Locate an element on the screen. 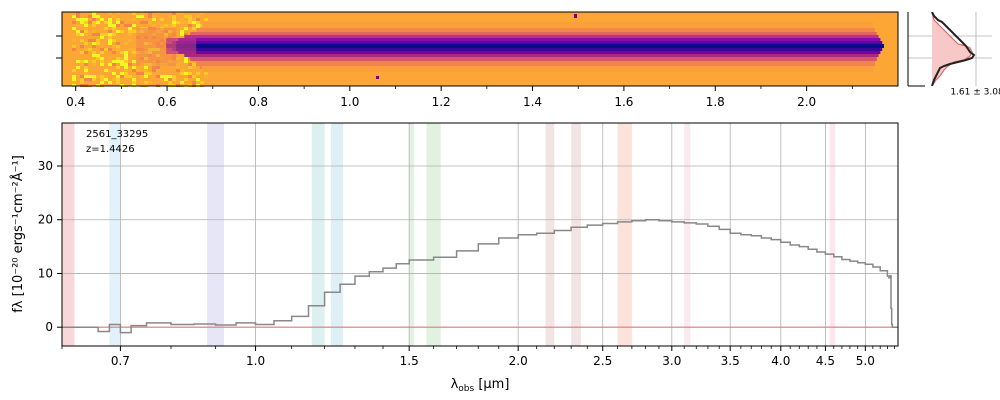 The width and height of the screenshot is (1000, 400). x-tick-label: 2.0 is located at coordinates (518, 361).